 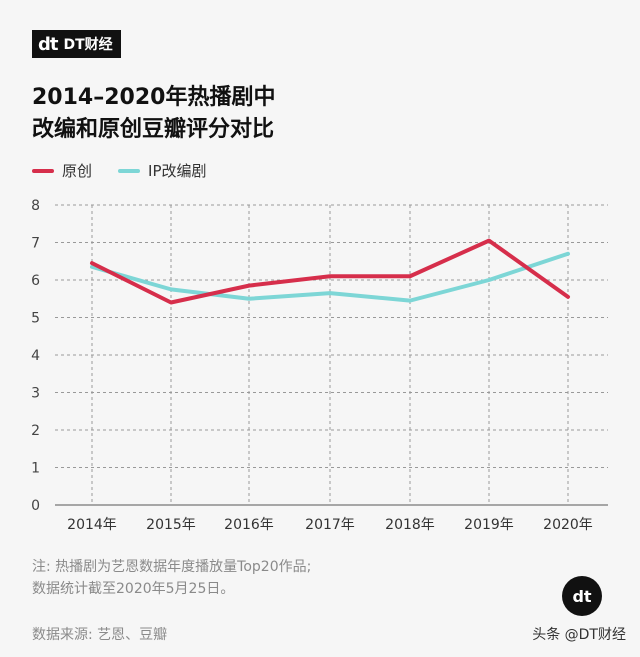 What do you see at coordinates (35, 469) in the screenshot?
I see `y-tick-label: 1` at bounding box center [35, 469].